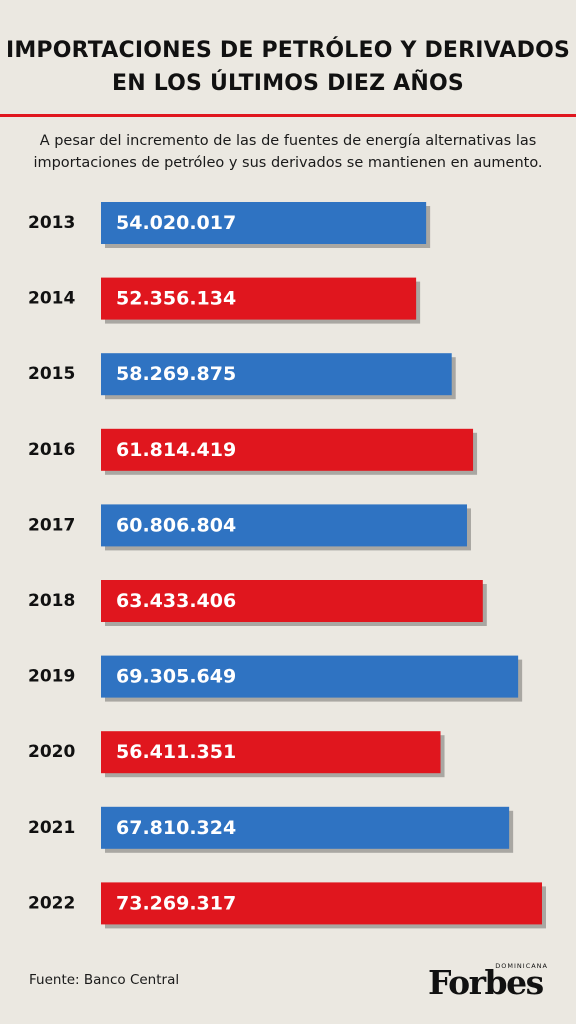 This screenshot has width=576, height=1024. I want to click on value-label-2013: 54.020.017, so click(176, 223).